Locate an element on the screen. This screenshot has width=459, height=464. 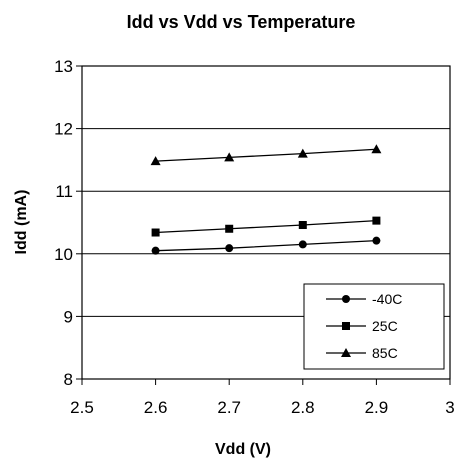
y-tick-label: 8 is located at coordinates (68, 379).